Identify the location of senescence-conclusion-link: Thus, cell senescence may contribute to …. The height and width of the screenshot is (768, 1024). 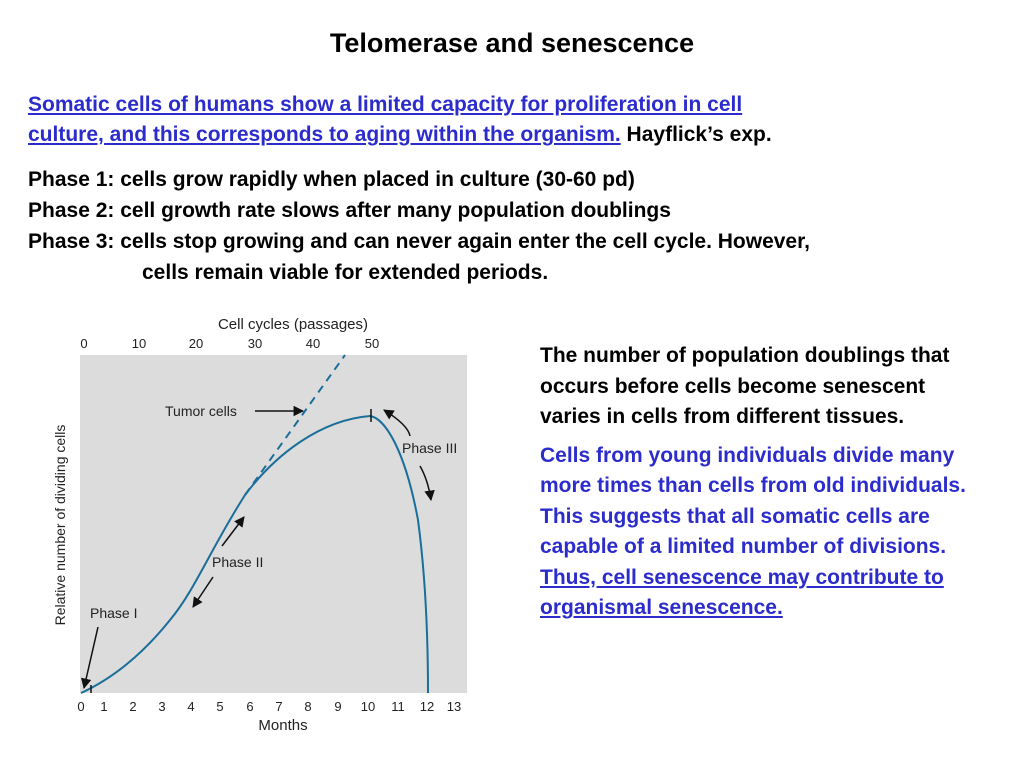
(742, 592).